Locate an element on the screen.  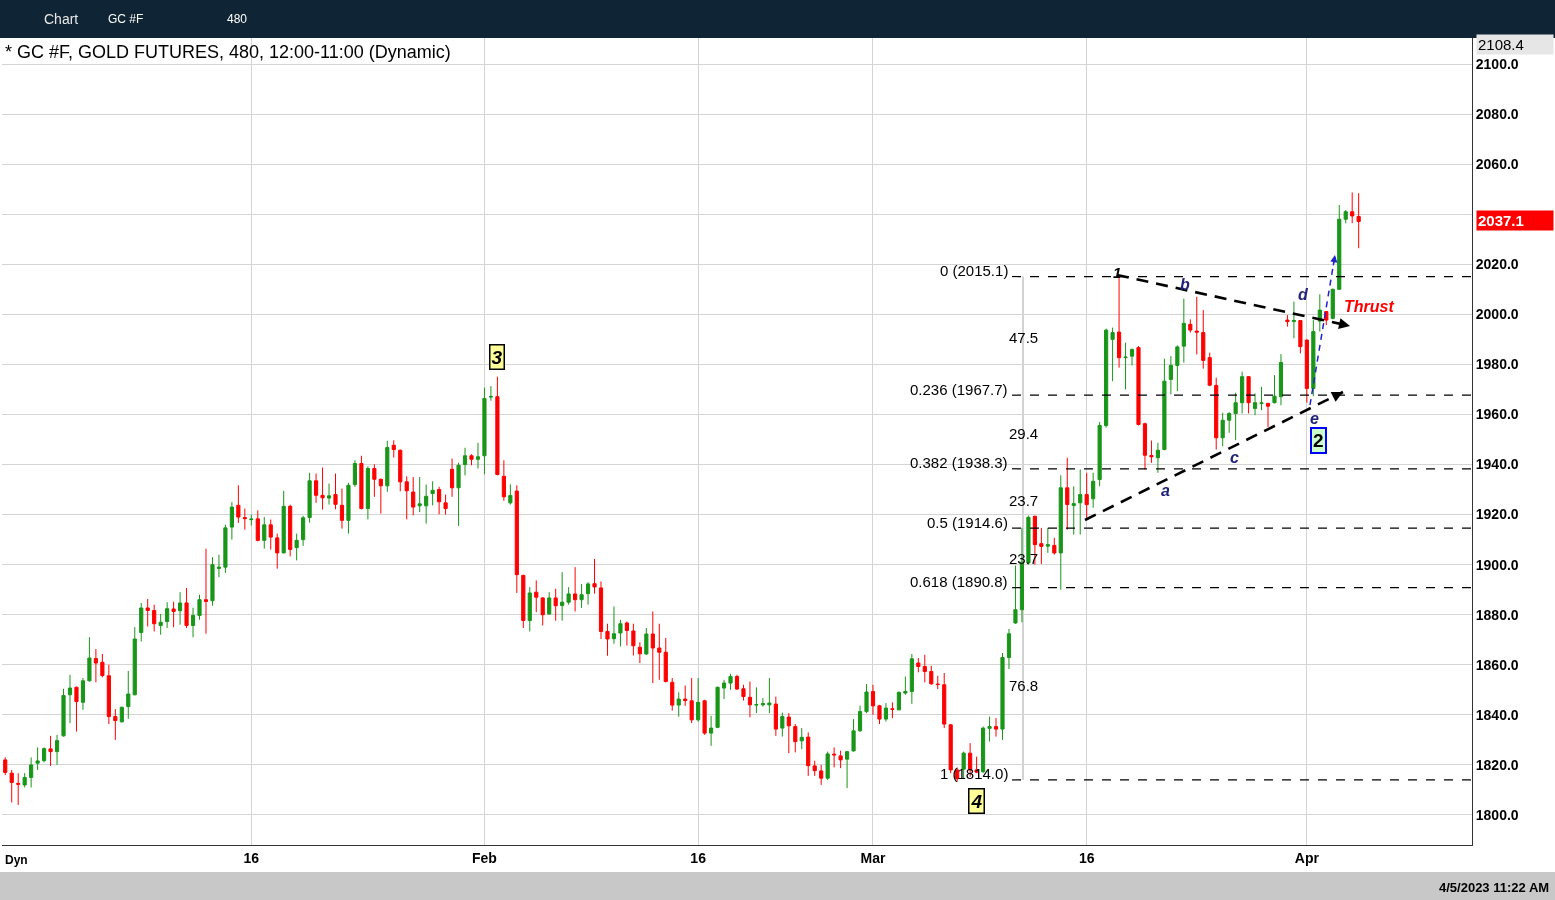
y-tick-label: 2020.0 is located at coordinates (1497, 264).